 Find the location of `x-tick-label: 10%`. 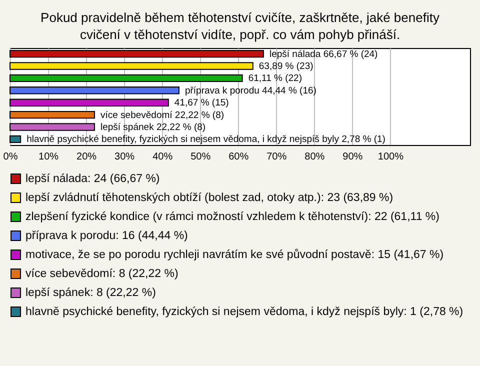

x-tick-label: 10% is located at coordinates (48, 157).